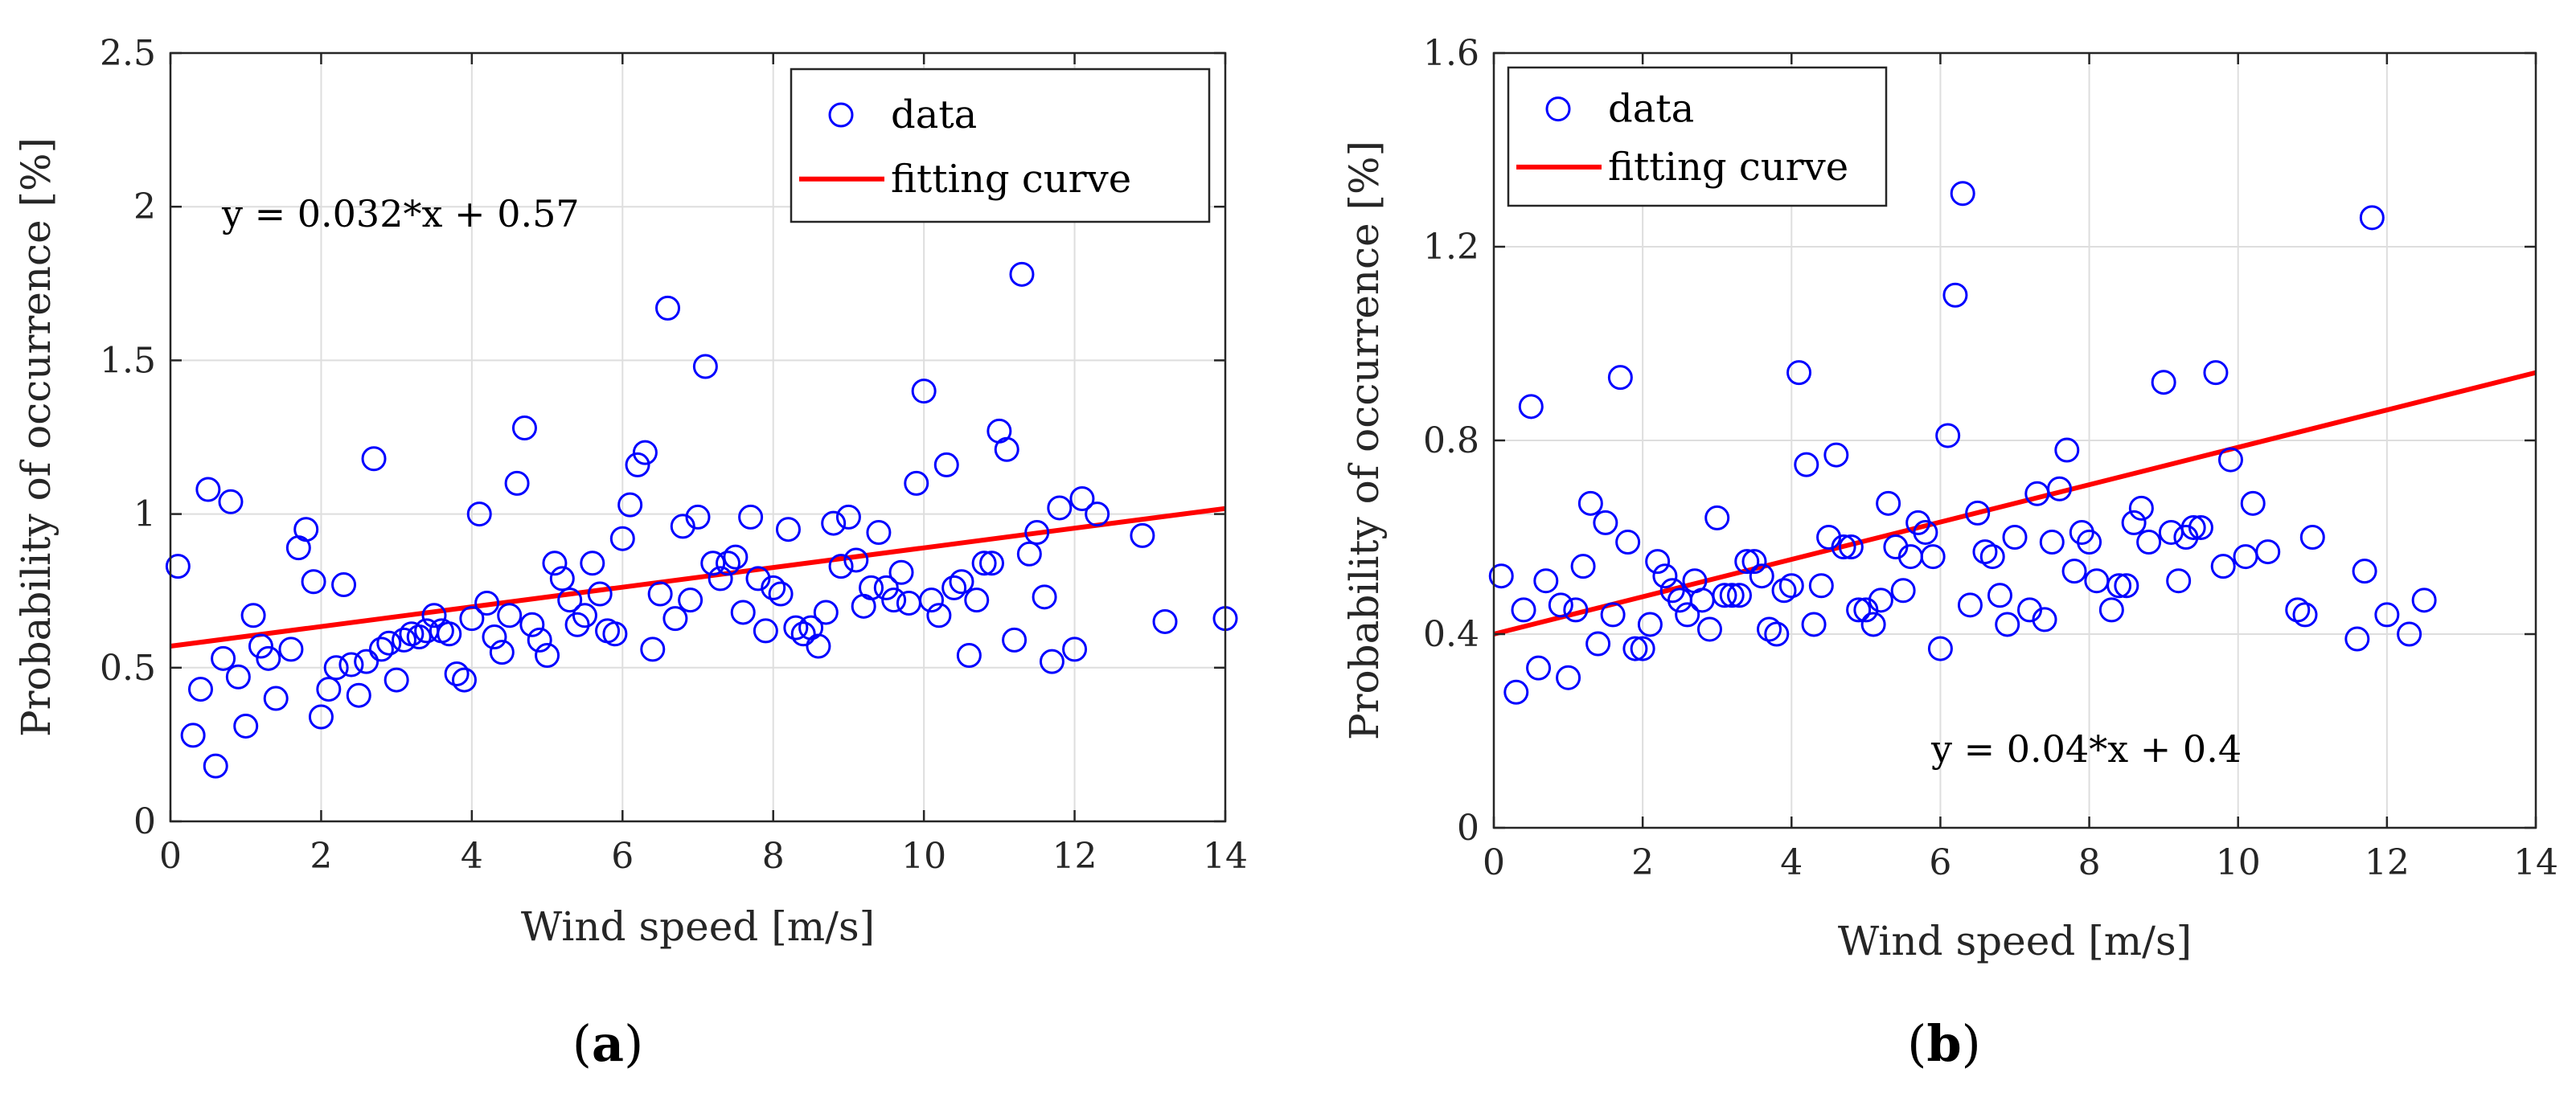 The width and height of the screenshot is (2576, 1093). What do you see at coordinates (698, 927) in the screenshot?
I see `panel-a-x-axis-label: Wind speed [m/s]` at bounding box center [698, 927].